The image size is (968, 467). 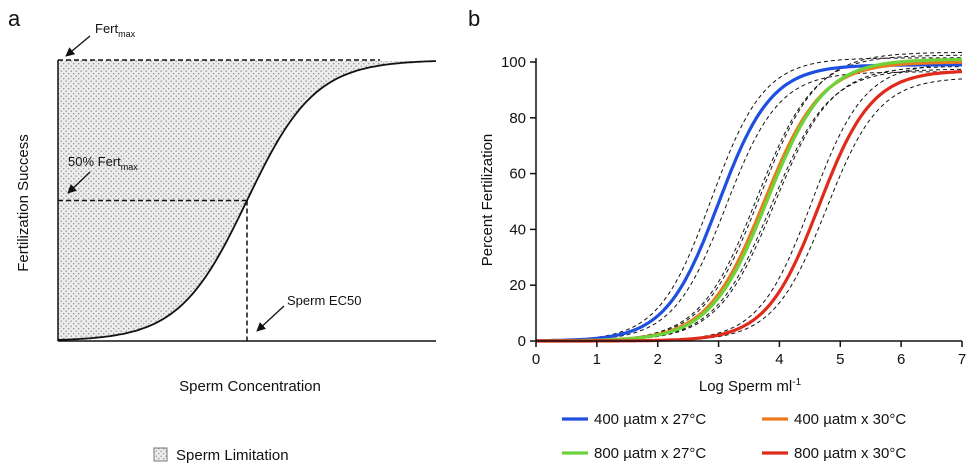 What do you see at coordinates (517, 118) in the screenshot?
I see `y-tick-label: 80` at bounding box center [517, 118].